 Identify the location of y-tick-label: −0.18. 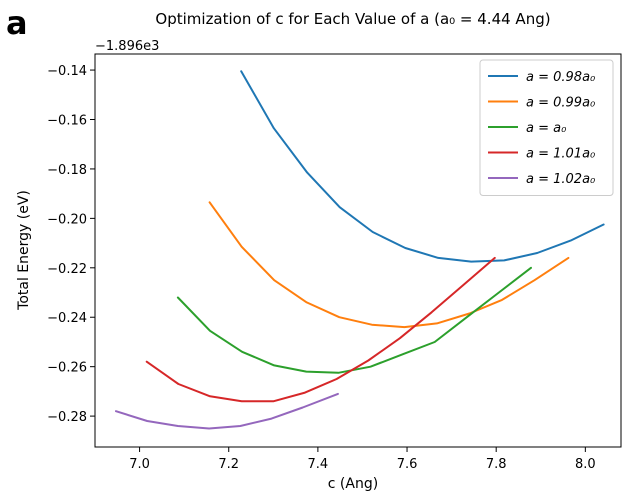
(67, 170).